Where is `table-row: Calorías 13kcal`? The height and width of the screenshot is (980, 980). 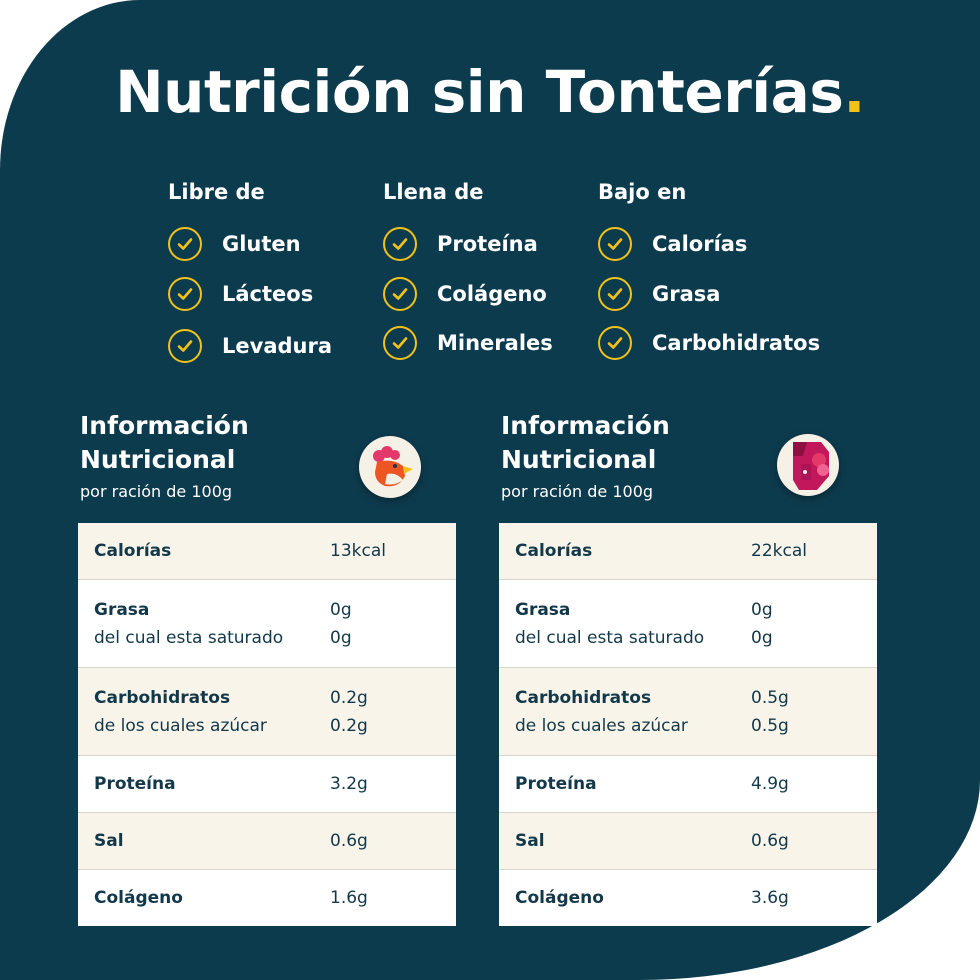 table-row: Calorías 13kcal is located at coordinates (267, 551).